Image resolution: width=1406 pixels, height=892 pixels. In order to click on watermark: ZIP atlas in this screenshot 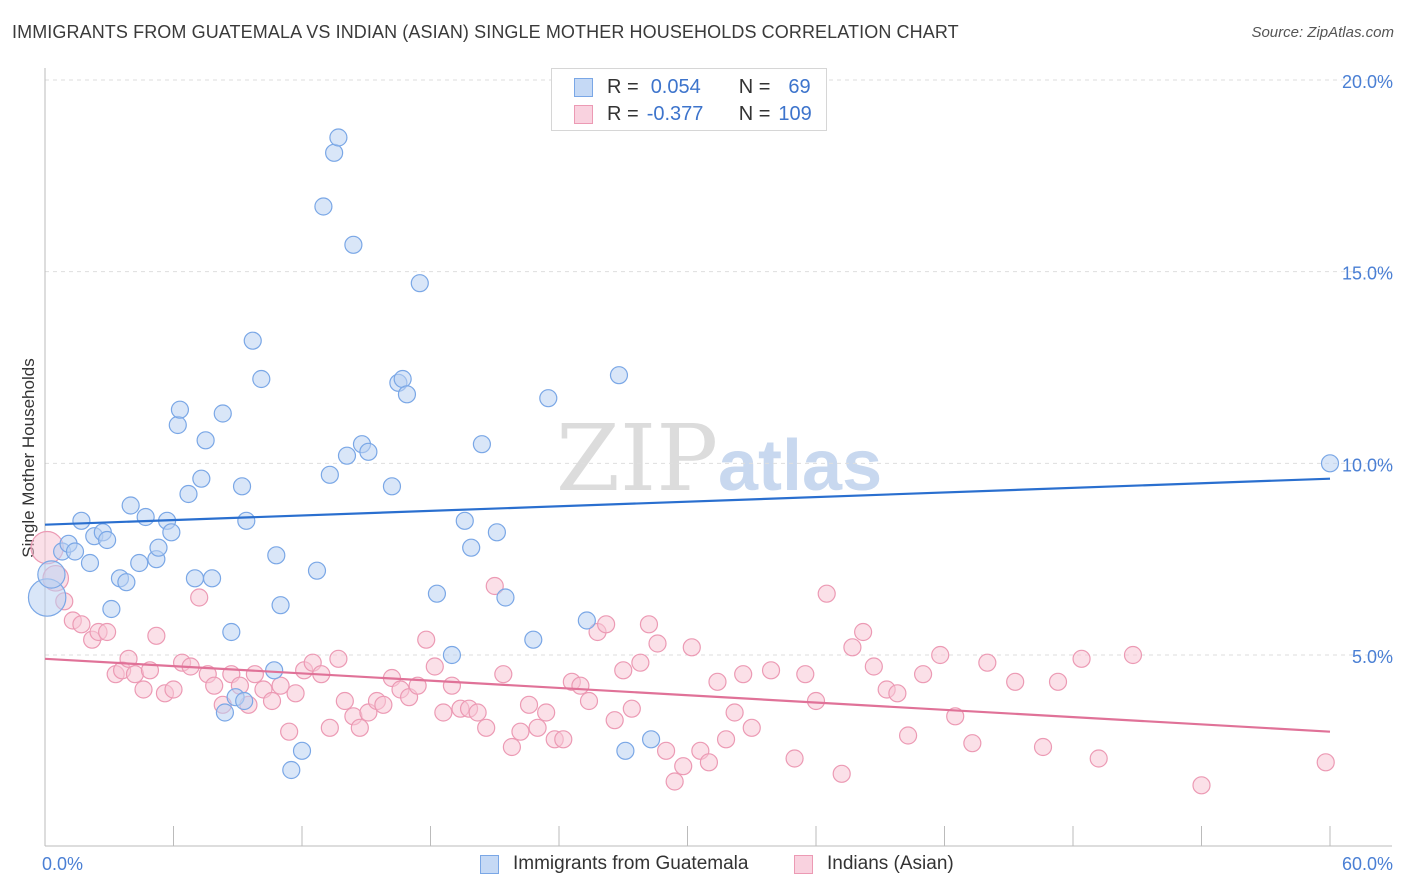, I will do `click(719, 458)`.